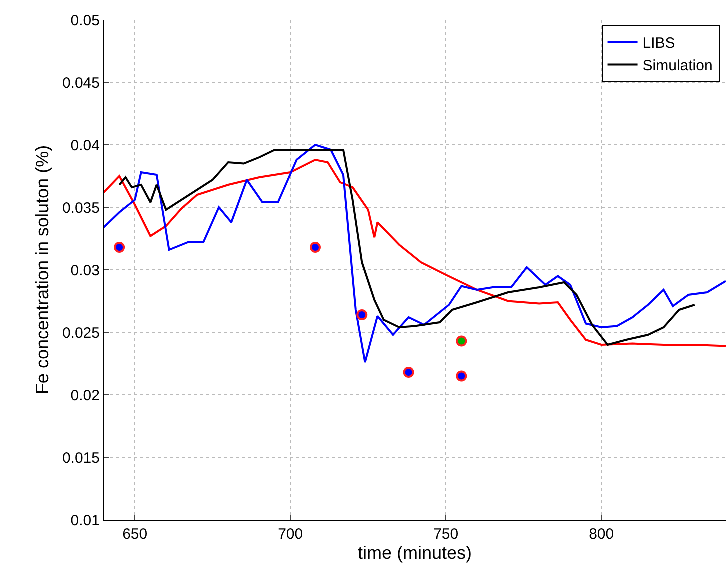 Image resolution: width=728 pixels, height=575 pixels. I want to click on y-axis-title: Fe concentration in soluton (%), so click(42, 270).